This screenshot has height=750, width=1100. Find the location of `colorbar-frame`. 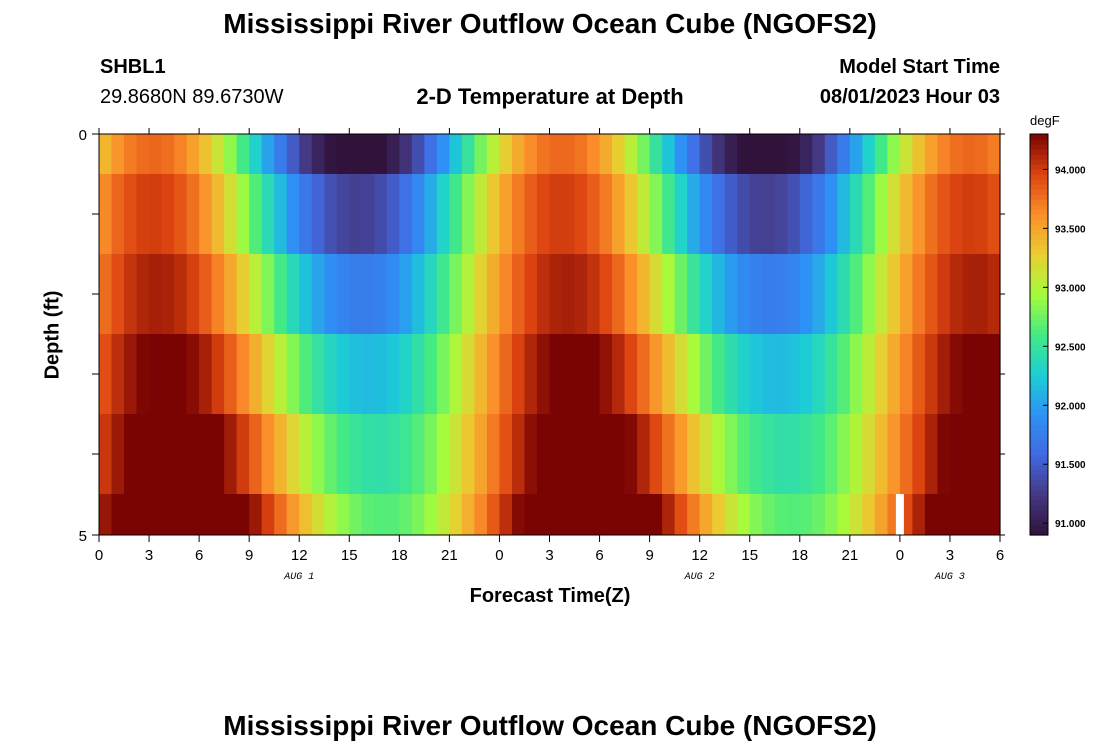

colorbar-frame is located at coordinates (1039, 334).